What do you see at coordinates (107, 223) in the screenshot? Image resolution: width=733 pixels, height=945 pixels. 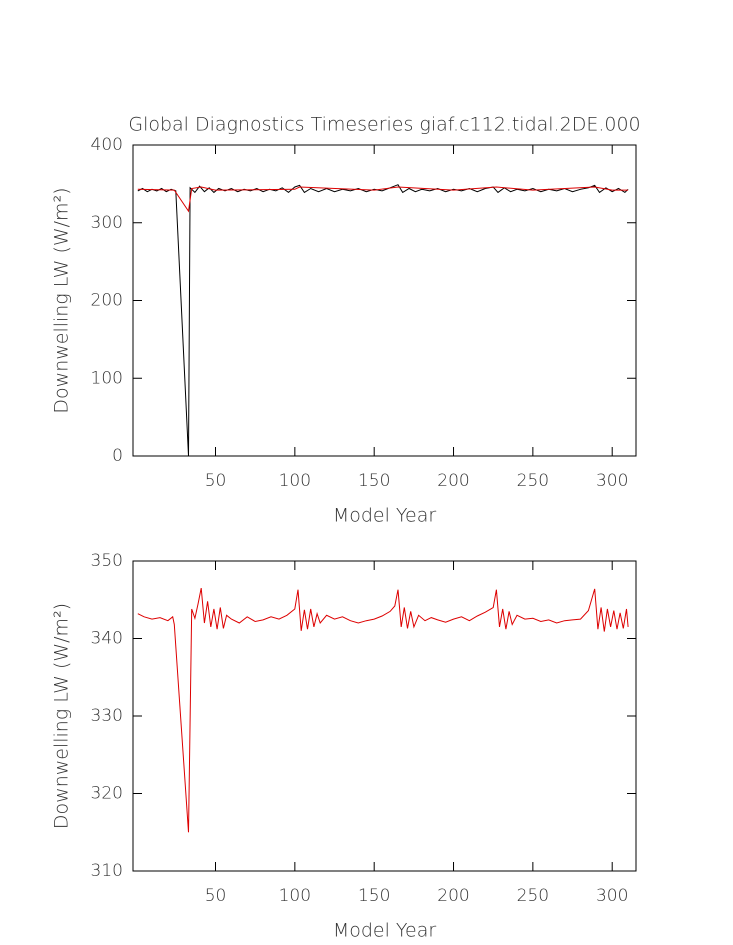 I see `y-tick-label: 300` at bounding box center [107, 223].